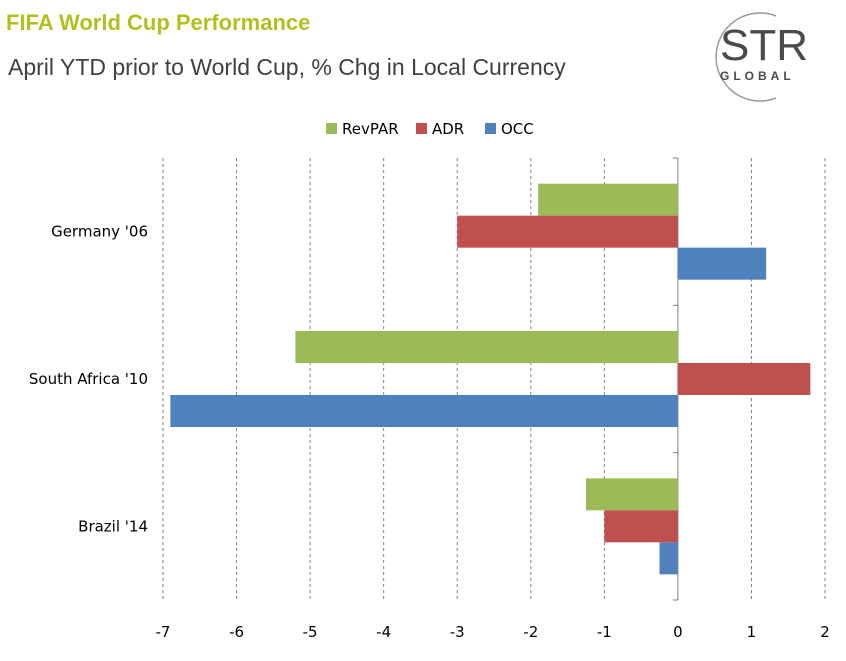  Describe the element at coordinates (825, 632) in the screenshot. I see `x-tick-label: 2` at that location.